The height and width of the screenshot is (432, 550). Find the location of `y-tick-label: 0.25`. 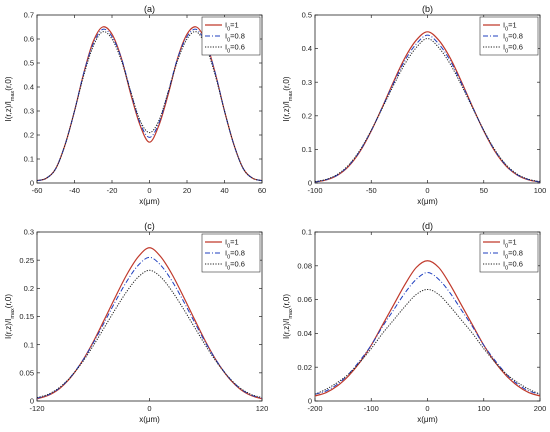

y-tick-label: 0.25 is located at coordinates (26, 260).